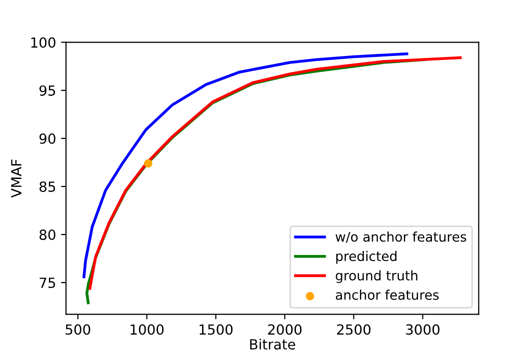  What do you see at coordinates (216, 329) in the screenshot?
I see `x-tick-label: 1500` at bounding box center [216, 329].